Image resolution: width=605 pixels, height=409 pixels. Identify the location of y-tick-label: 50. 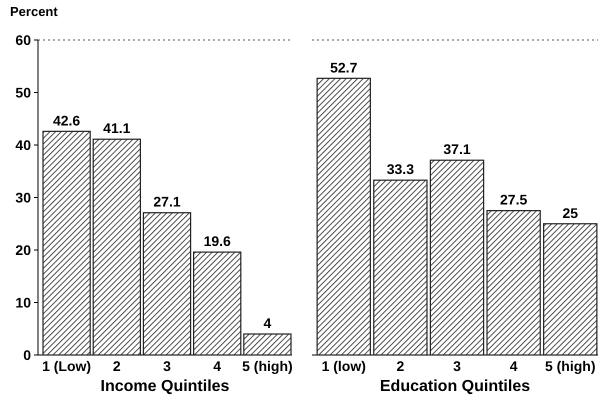
(23, 92).